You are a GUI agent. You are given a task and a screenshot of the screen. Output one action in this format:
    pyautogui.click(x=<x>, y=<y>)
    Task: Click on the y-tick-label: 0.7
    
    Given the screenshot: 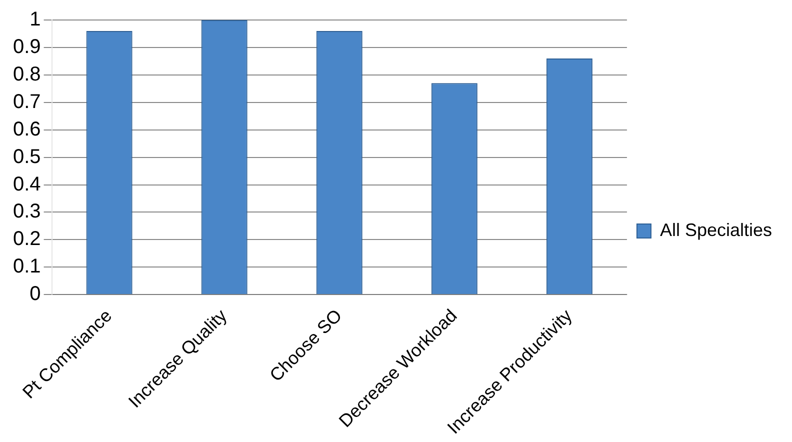 What is the action you would take?
    pyautogui.click(x=26, y=101)
    